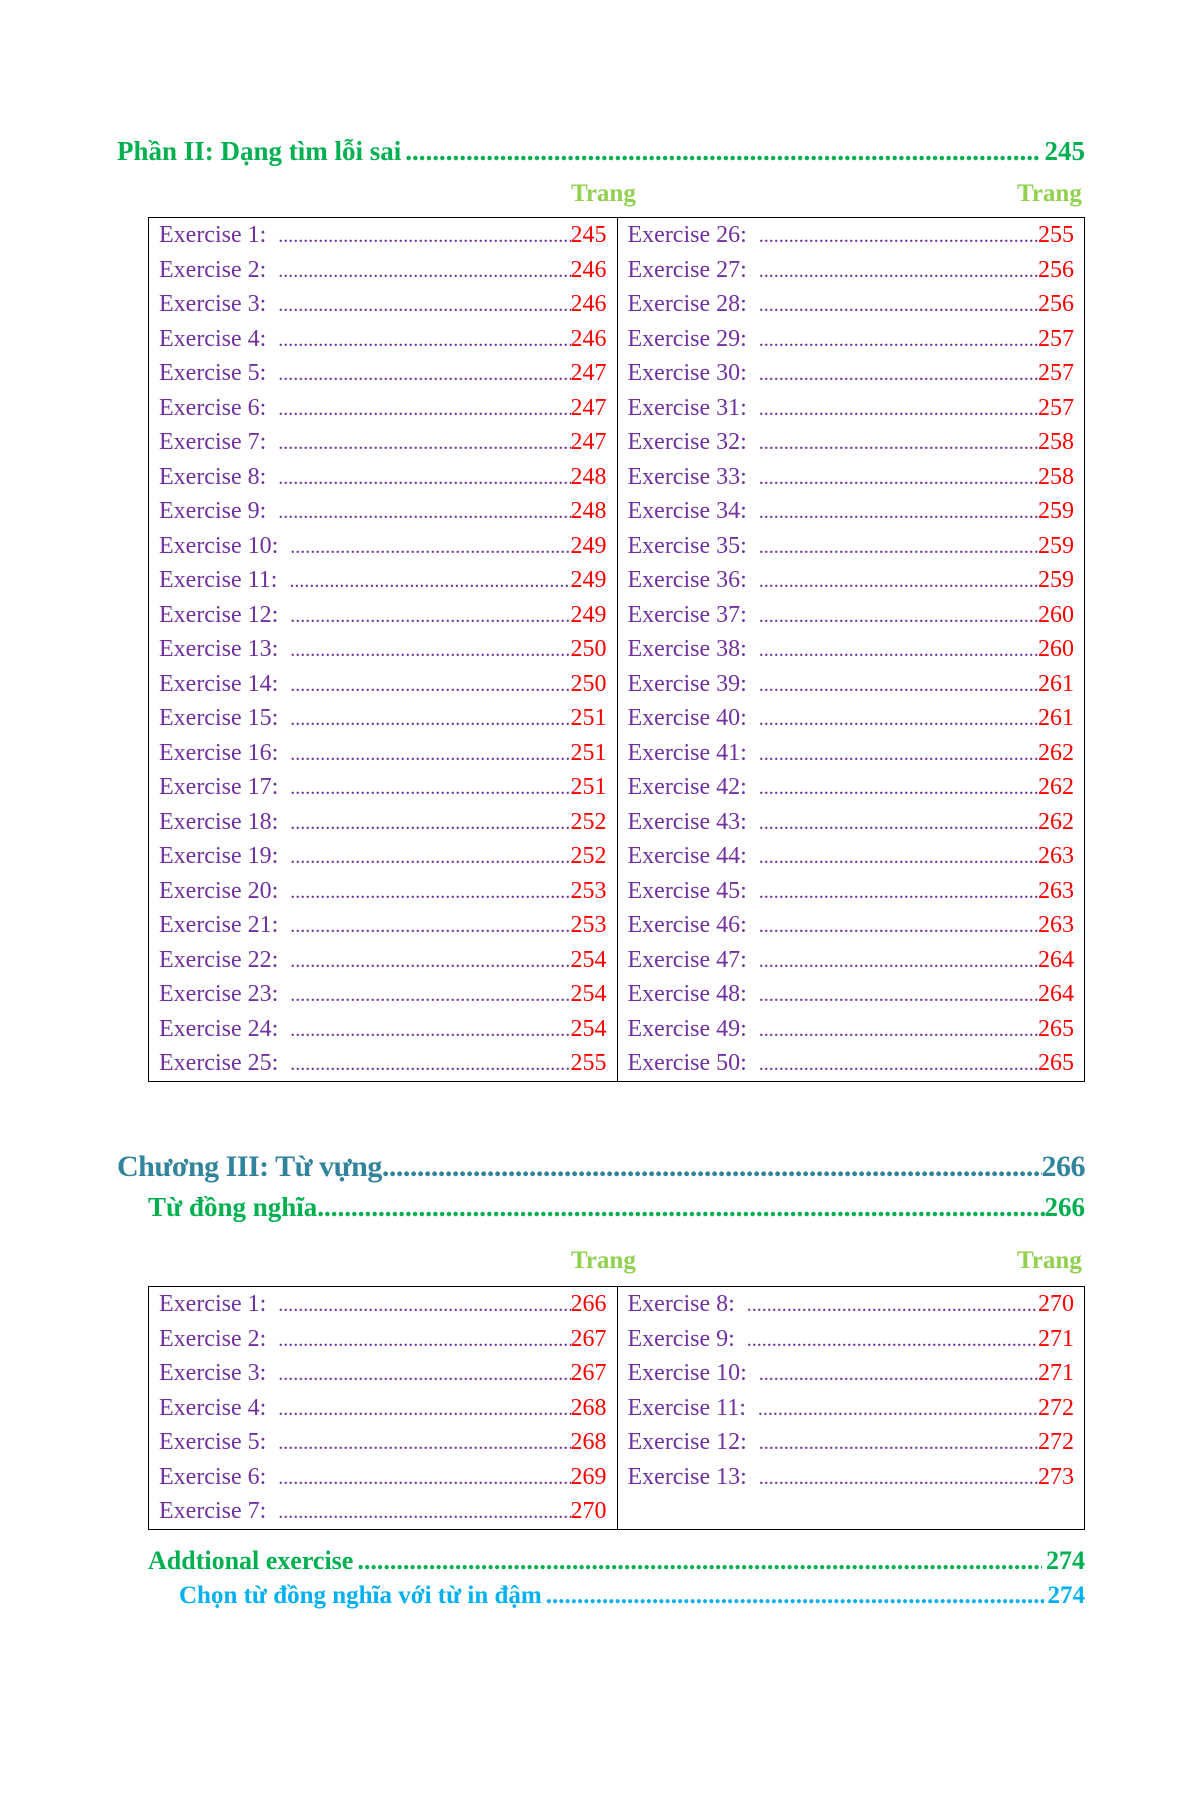 The height and width of the screenshot is (1811, 1195). What do you see at coordinates (1065, 1207) in the screenshot?
I see `toc-page: 266` at bounding box center [1065, 1207].